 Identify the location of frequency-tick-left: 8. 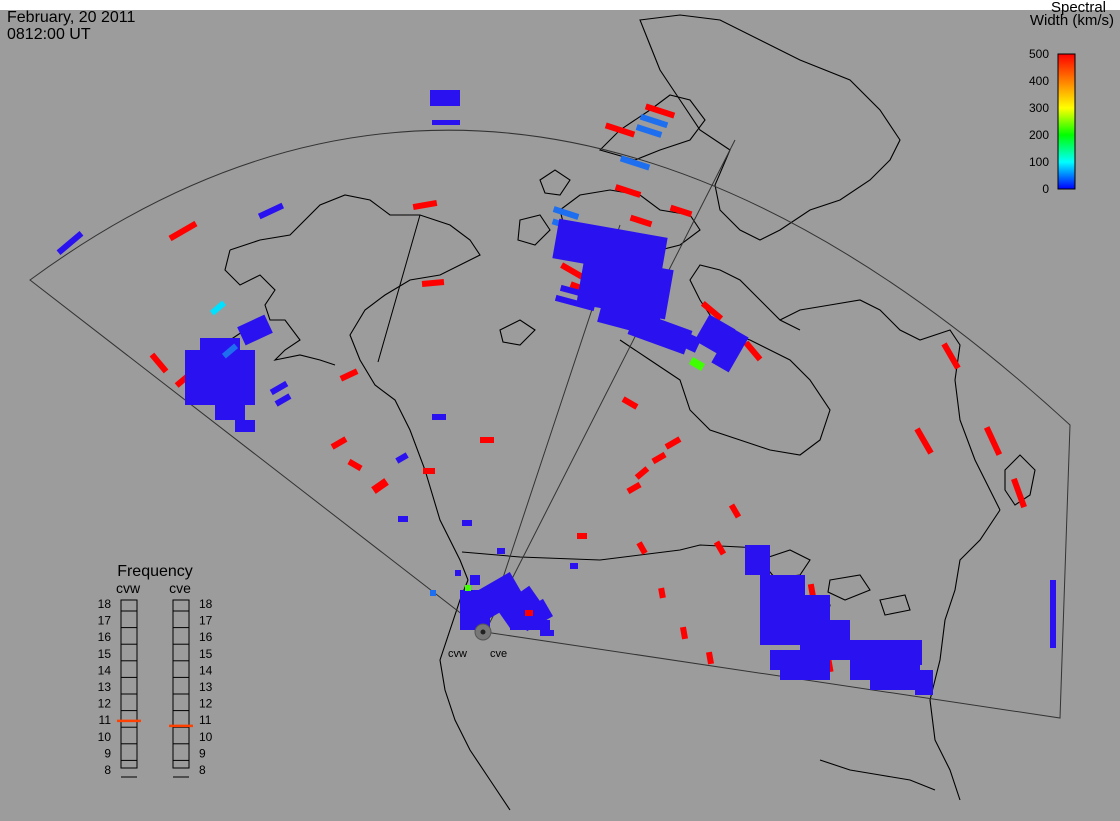
(107, 770).